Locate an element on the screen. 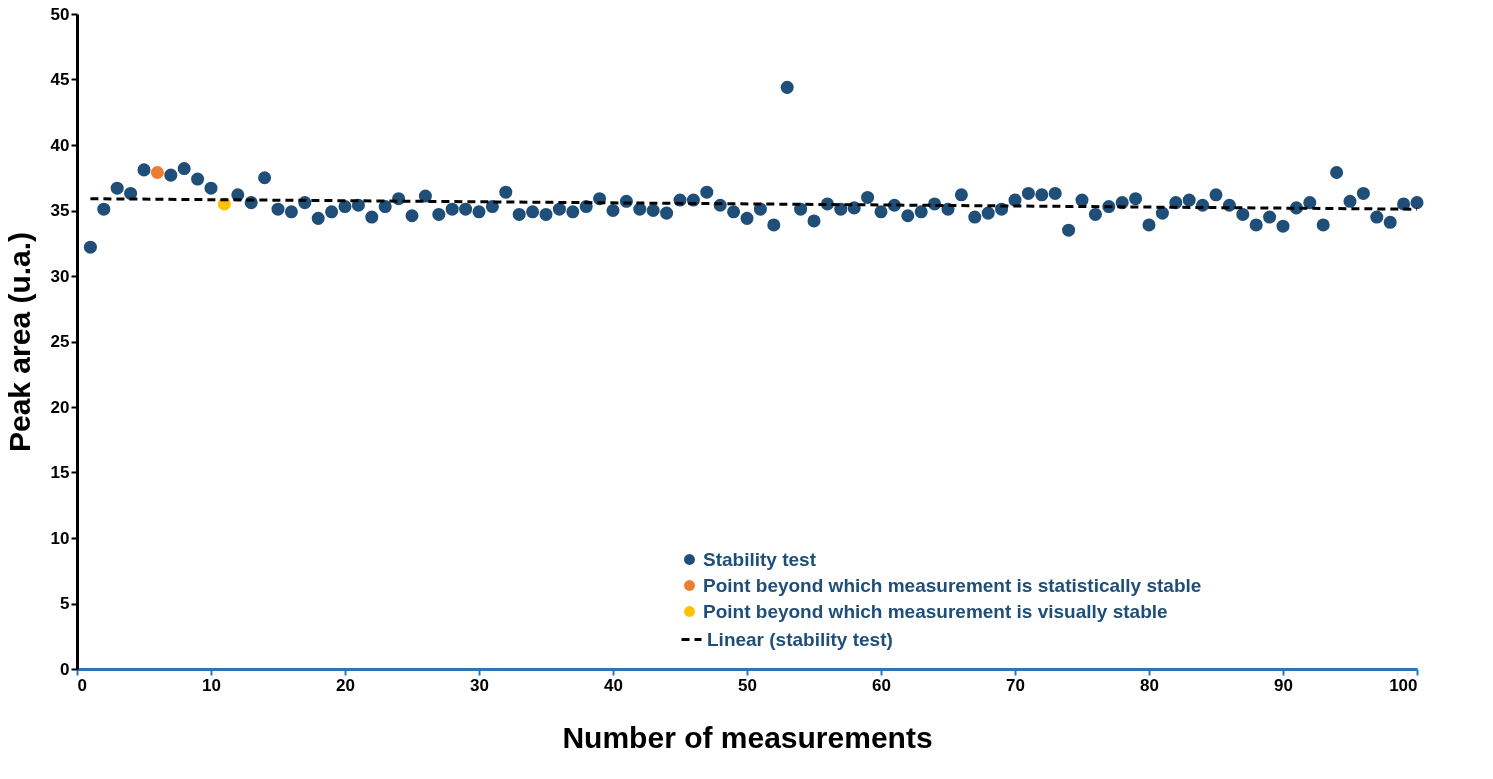  y-tick-label: 5 is located at coordinates (65, 603).